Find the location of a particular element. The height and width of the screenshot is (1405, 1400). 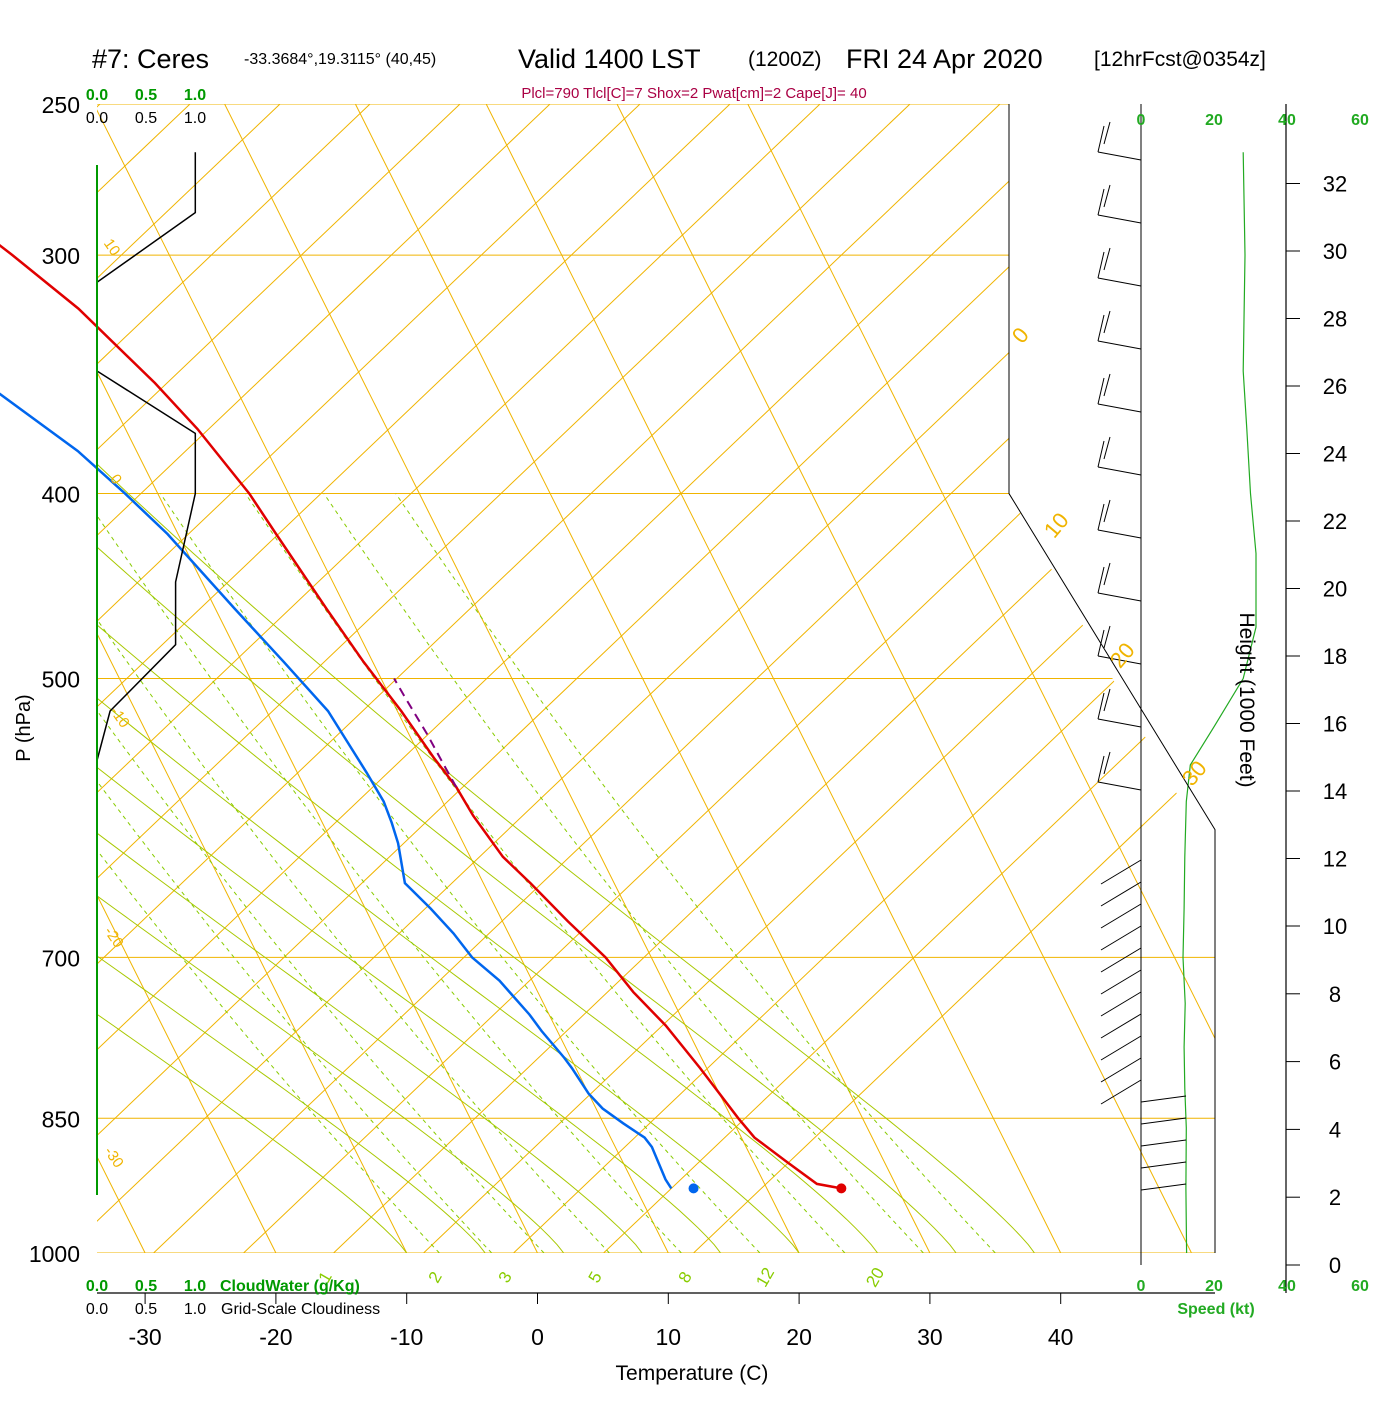

x-tick-label: -30 is located at coordinates (144, 1337).